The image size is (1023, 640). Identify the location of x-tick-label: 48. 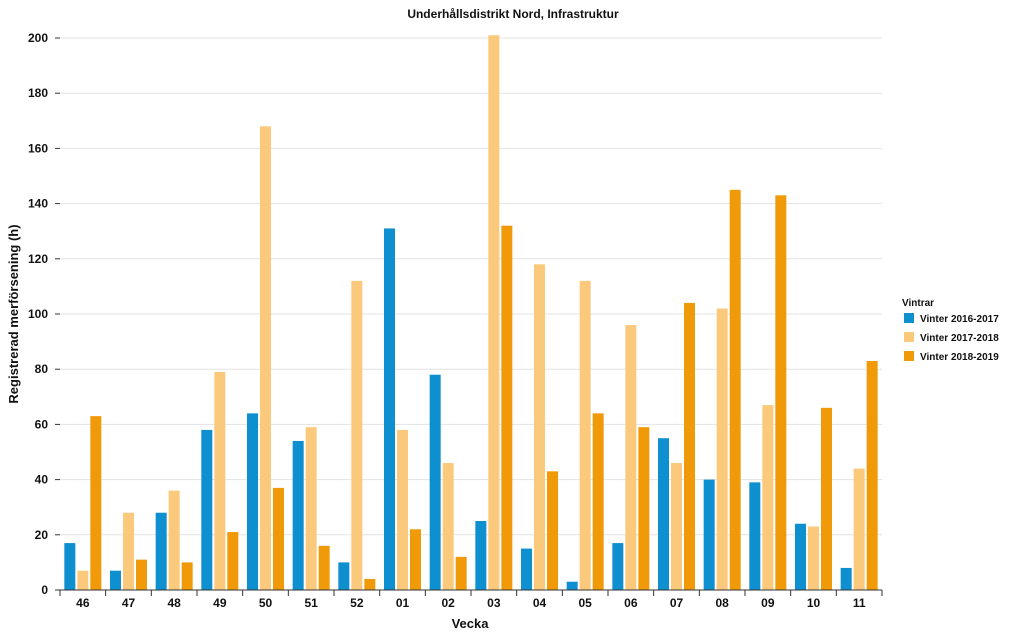
(174, 603).